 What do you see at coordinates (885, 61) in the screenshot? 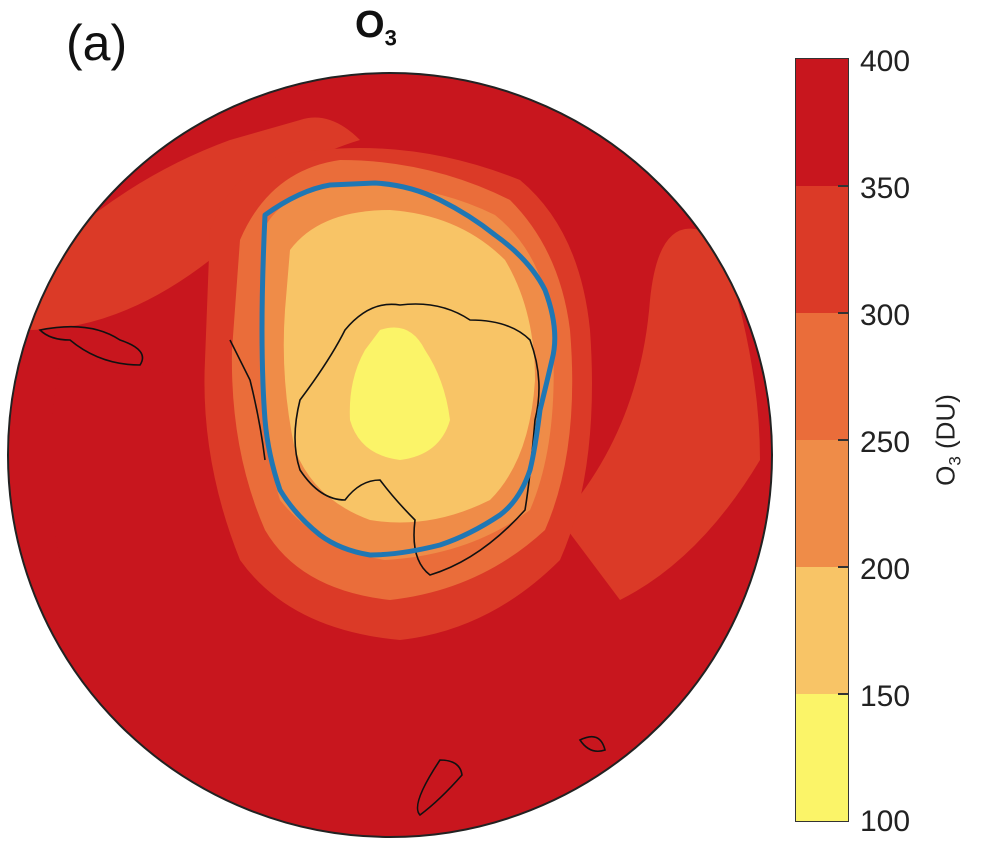
I see `colorbar-tick-label: 400` at bounding box center [885, 61].